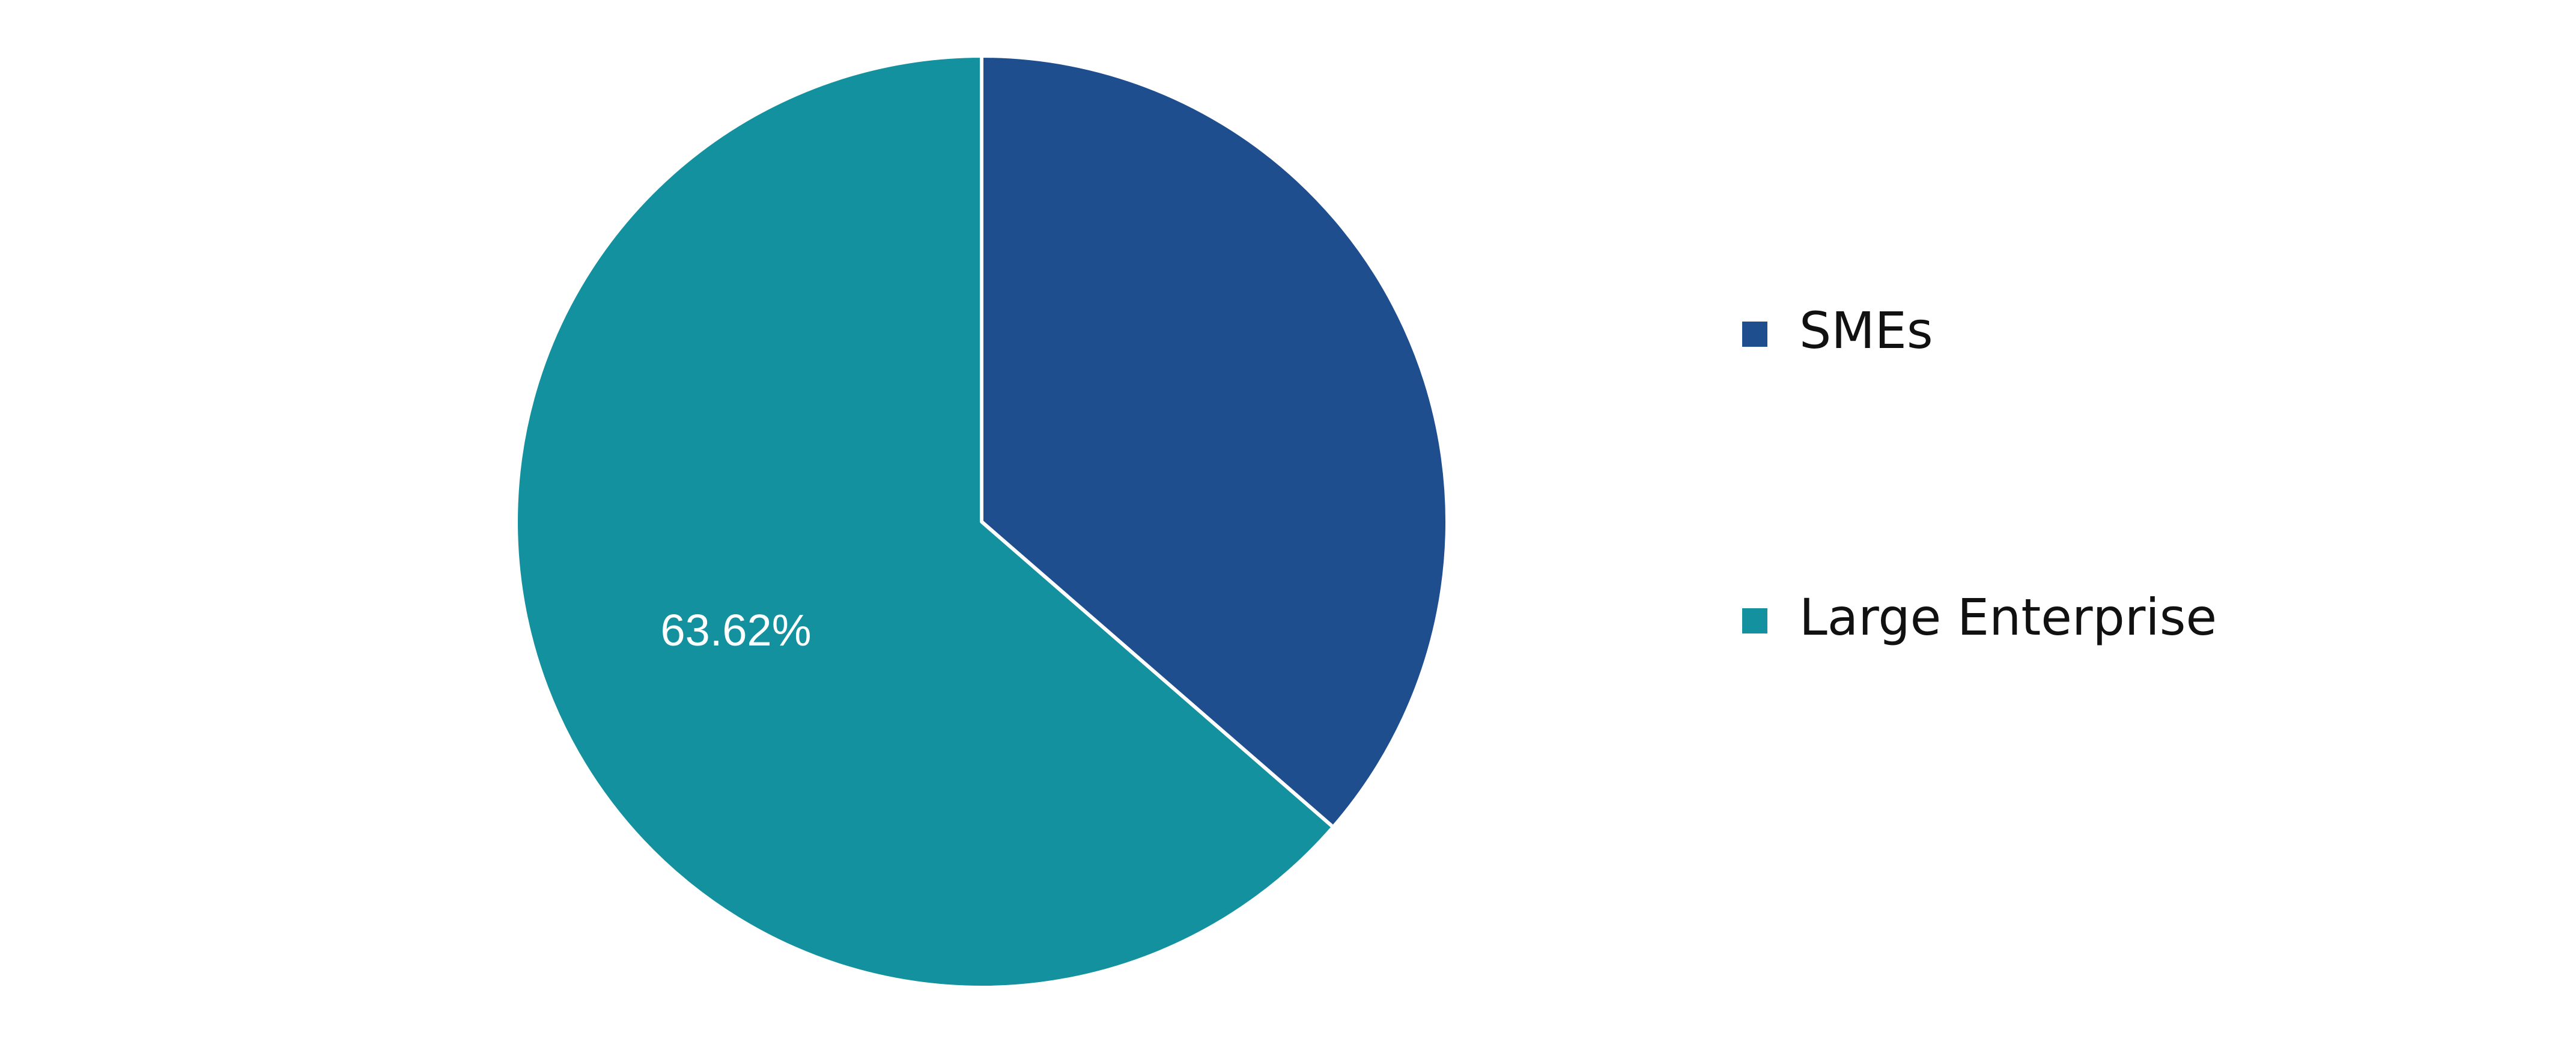 The height and width of the screenshot is (1050, 2576). I want to click on legend-label: SMEs, so click(1866, 331).